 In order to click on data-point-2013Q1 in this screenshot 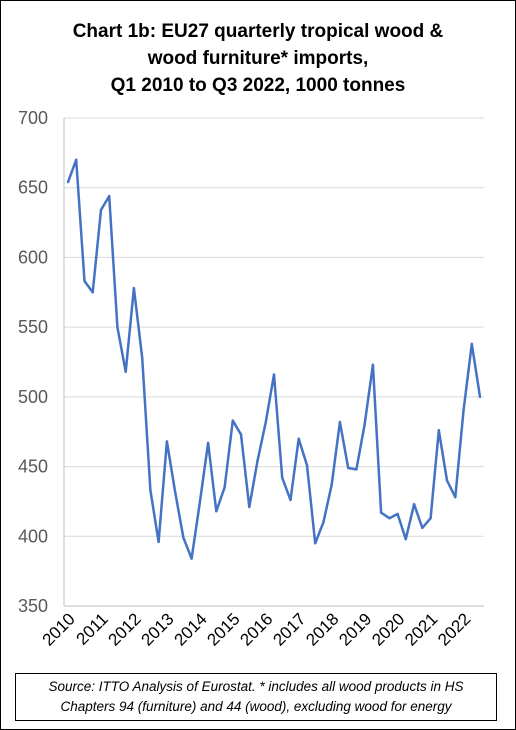, I will do `click(167, 441)`.